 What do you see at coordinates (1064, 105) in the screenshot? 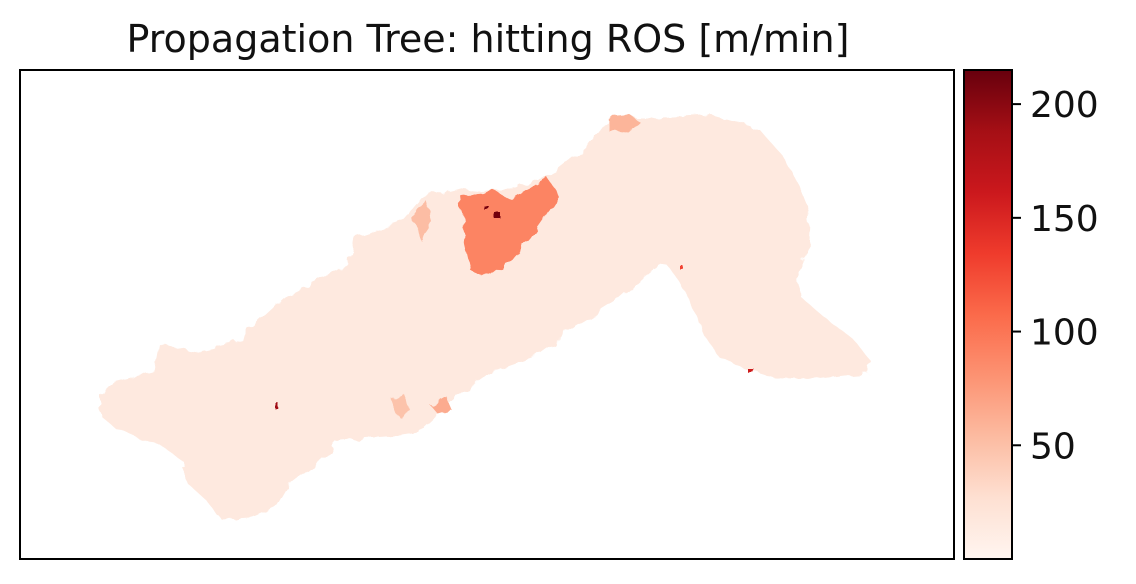
I see `colorbar-tick-label: 200` at bounding box center [1064, 105].